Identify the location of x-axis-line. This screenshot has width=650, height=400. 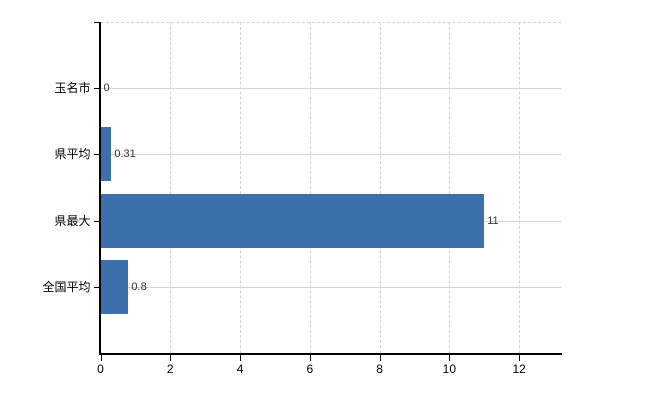
(330, 354).